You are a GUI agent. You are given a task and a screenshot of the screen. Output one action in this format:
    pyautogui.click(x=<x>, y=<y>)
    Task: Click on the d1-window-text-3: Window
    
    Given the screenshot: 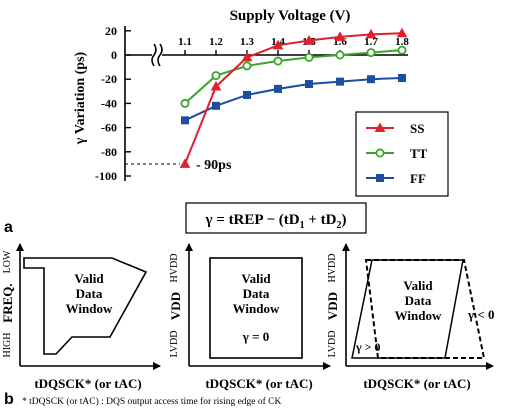 What is the action you would take?
    pyautogui.click(x=89, y=308)
    